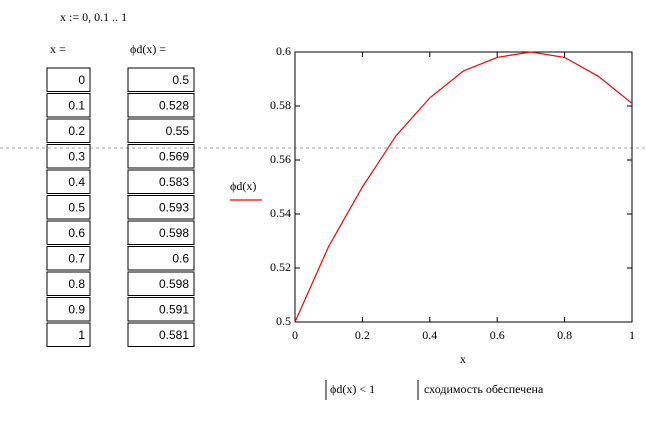 The height and width of the screenshot is (434, 646). What do you see at coordinates (93, 17) in the screenshot?
I see `range-definition: x := 0, 0.1 .. 1` at bounding box center [93, 17].